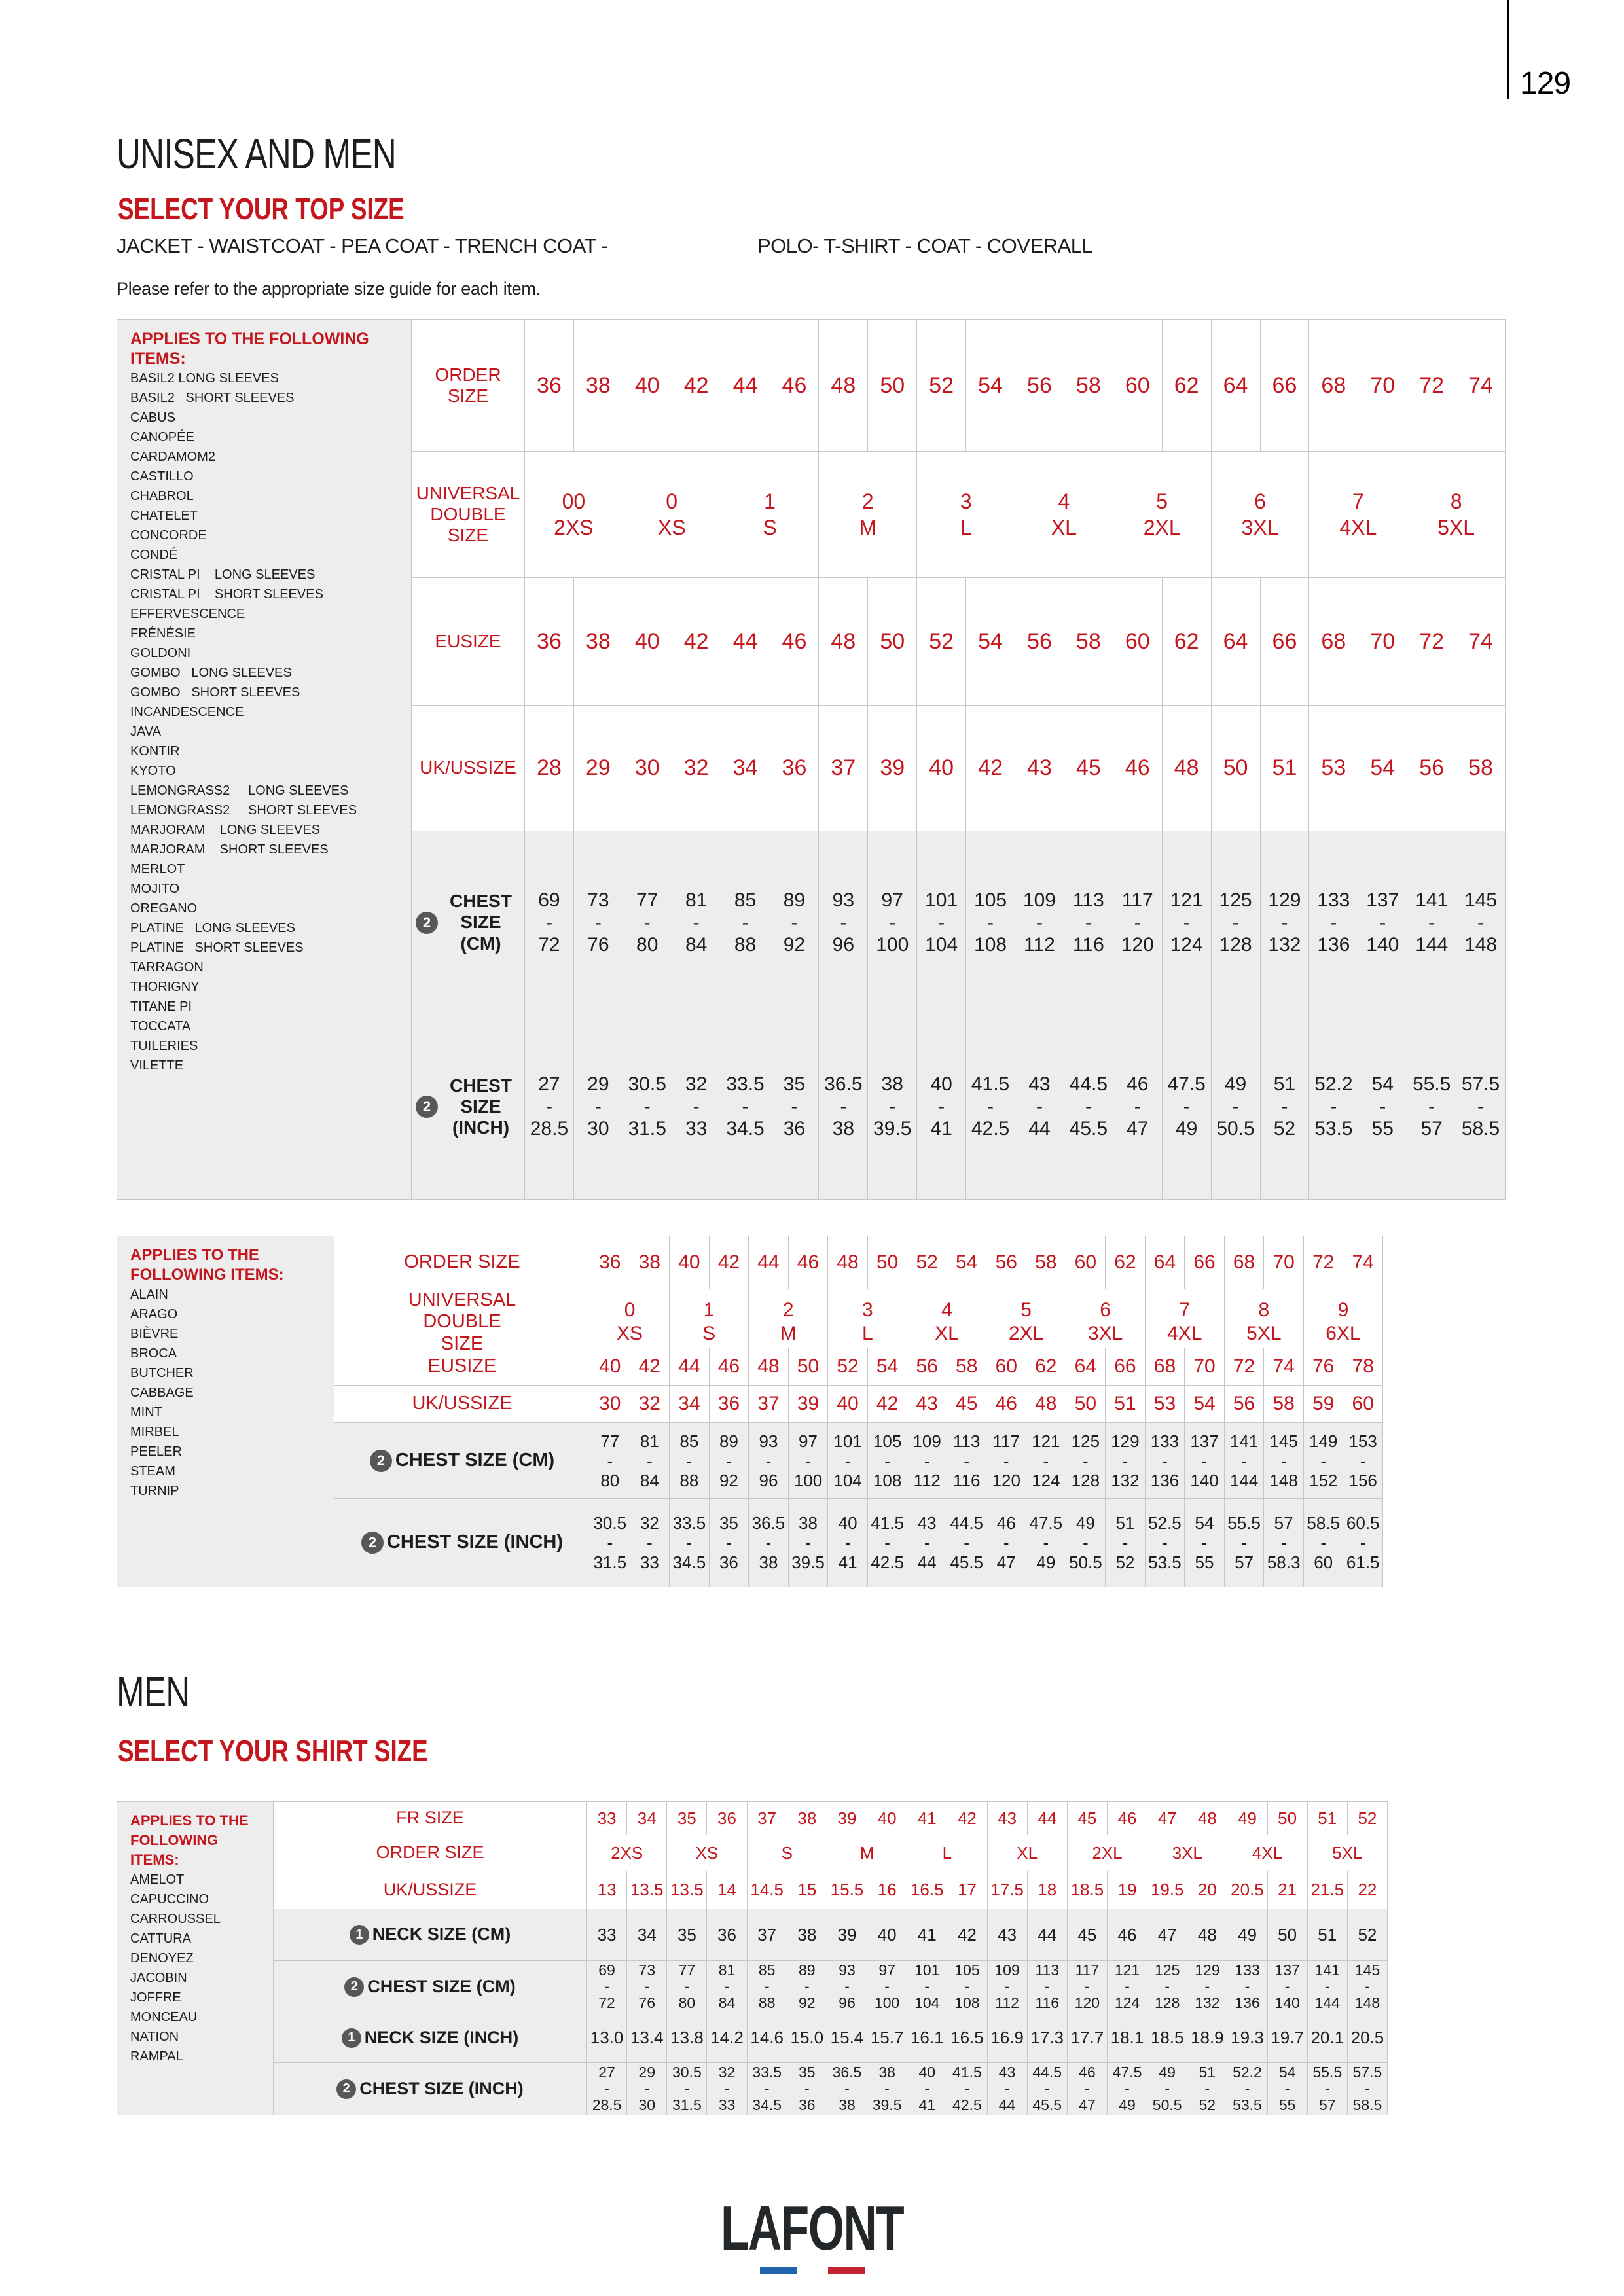  What do you see at coordinates (1088, 1084) in the screenshot?
I see `range-from: 44.5` at bounding box center [1088, 1084].